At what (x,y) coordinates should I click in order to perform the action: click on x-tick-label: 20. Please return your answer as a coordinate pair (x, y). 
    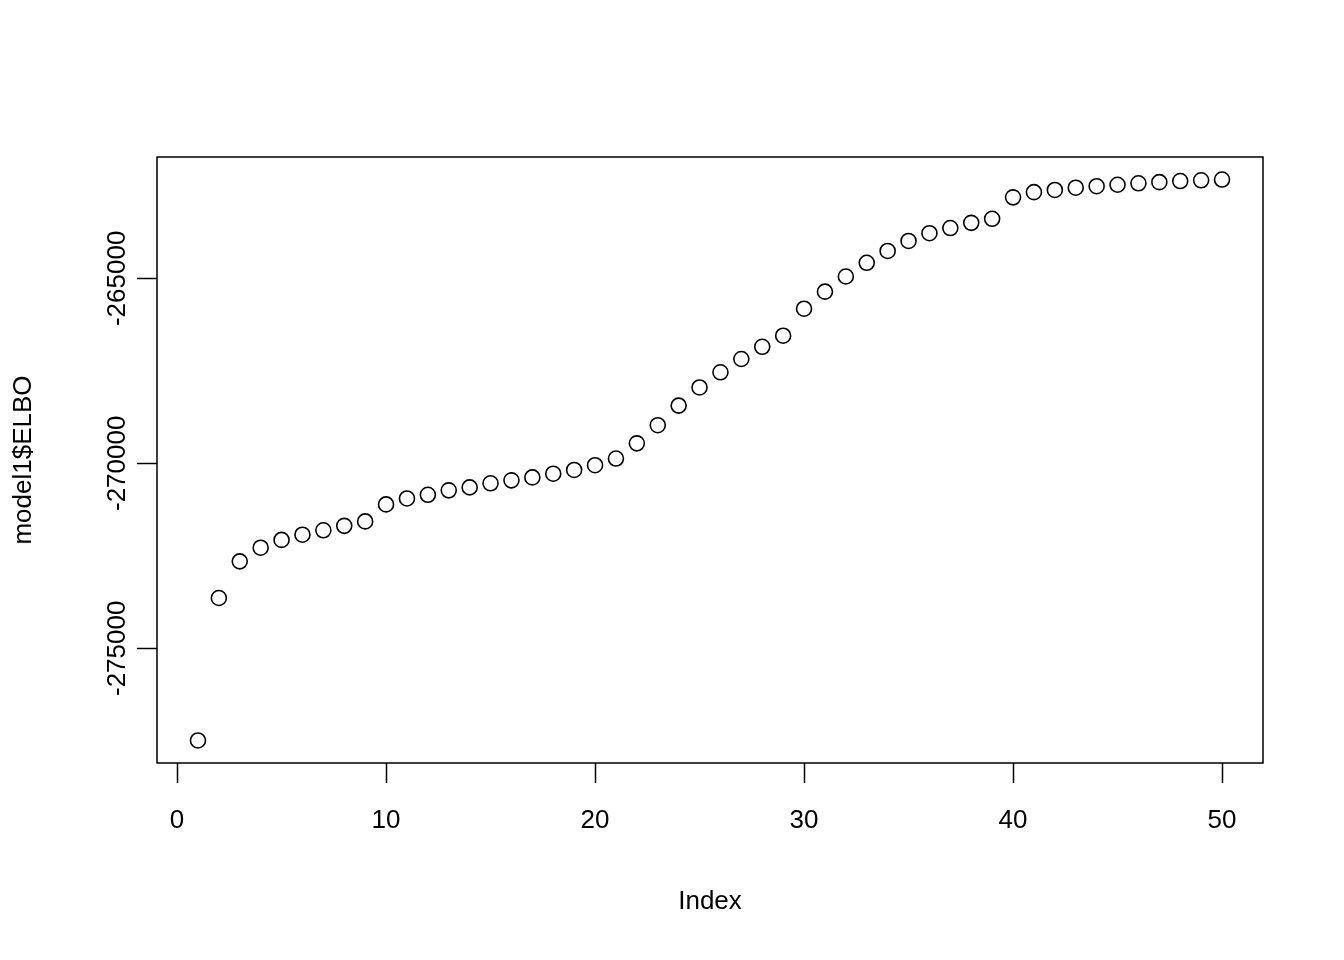
    Looking at the image, I should click on (595, 818).